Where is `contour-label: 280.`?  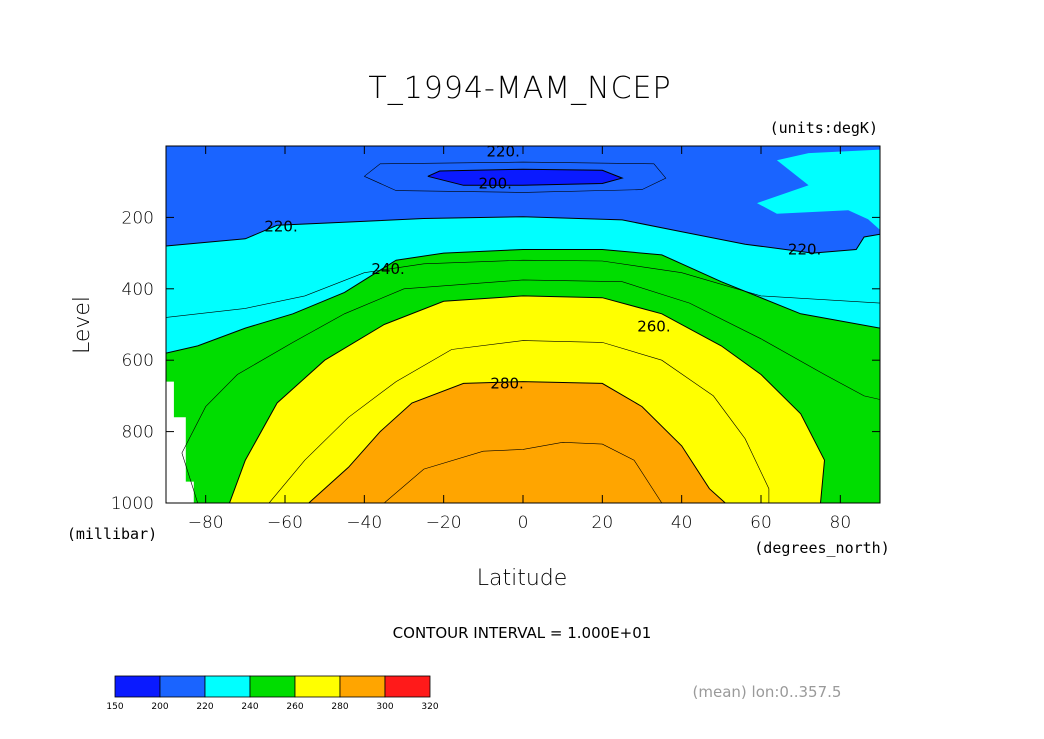 contour-label: 280. is located at coordinates (506, 383).